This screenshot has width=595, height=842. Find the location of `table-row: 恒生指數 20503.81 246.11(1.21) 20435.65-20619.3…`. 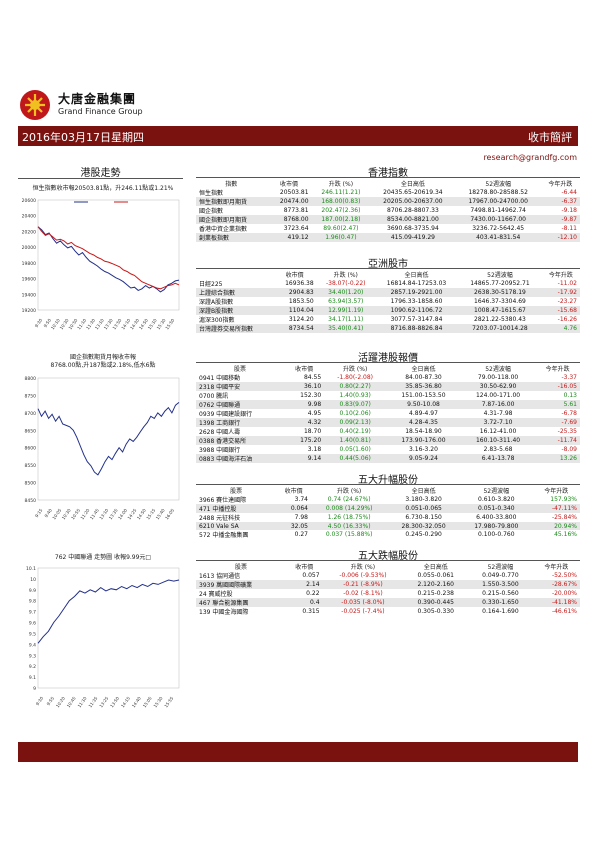

table-row: 恒生指數 20503.81 246.11(1.21) 20435.65-20619.3… is located at coordinates (388, 192).